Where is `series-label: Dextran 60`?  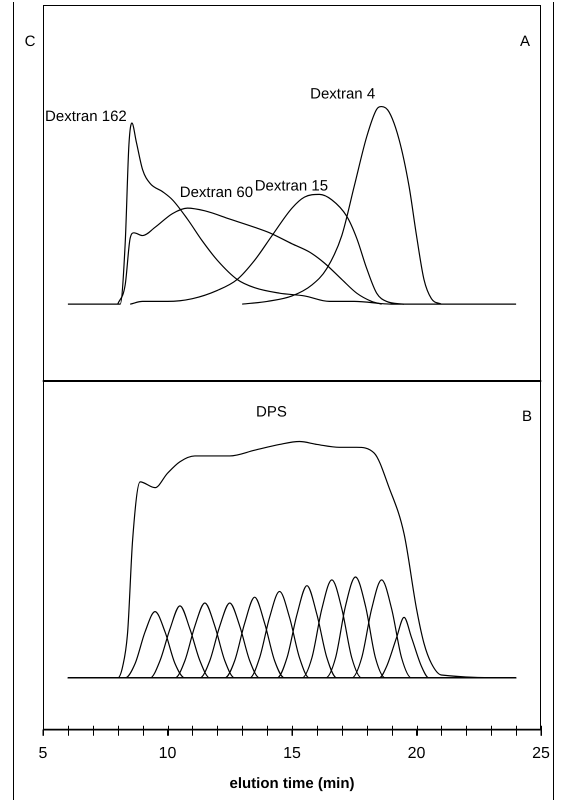
series-label: Dextran 60 is located at coordinates (217, 193).